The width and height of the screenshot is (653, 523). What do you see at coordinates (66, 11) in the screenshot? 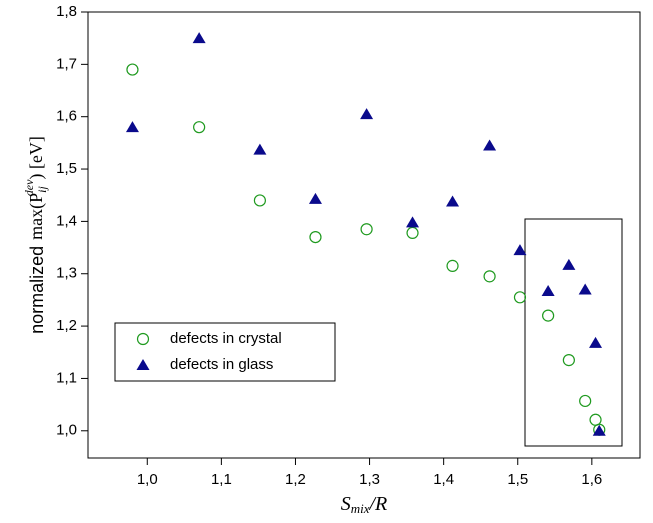
I see `y-tick-label: 1,8` at bounding box center [66, 11].